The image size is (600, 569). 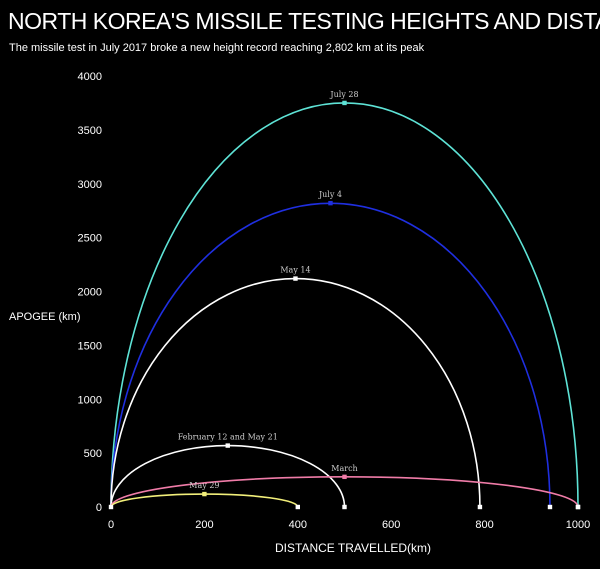 I want to click on landing-marker-march, so click(x=578, y=507).